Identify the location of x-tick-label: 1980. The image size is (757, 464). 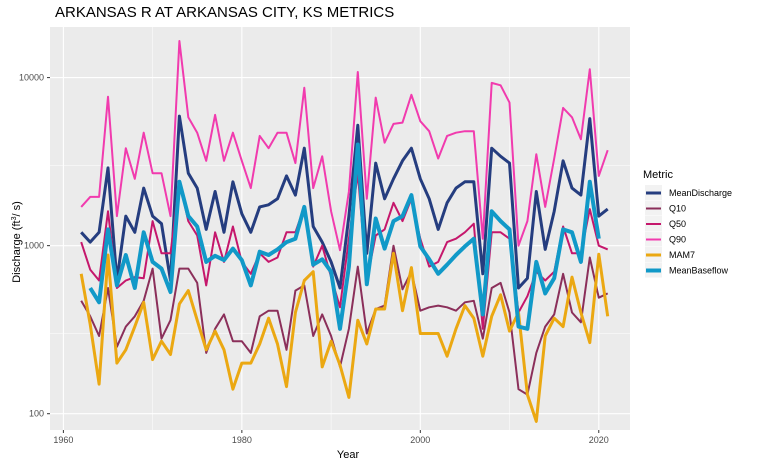
(242, 440).